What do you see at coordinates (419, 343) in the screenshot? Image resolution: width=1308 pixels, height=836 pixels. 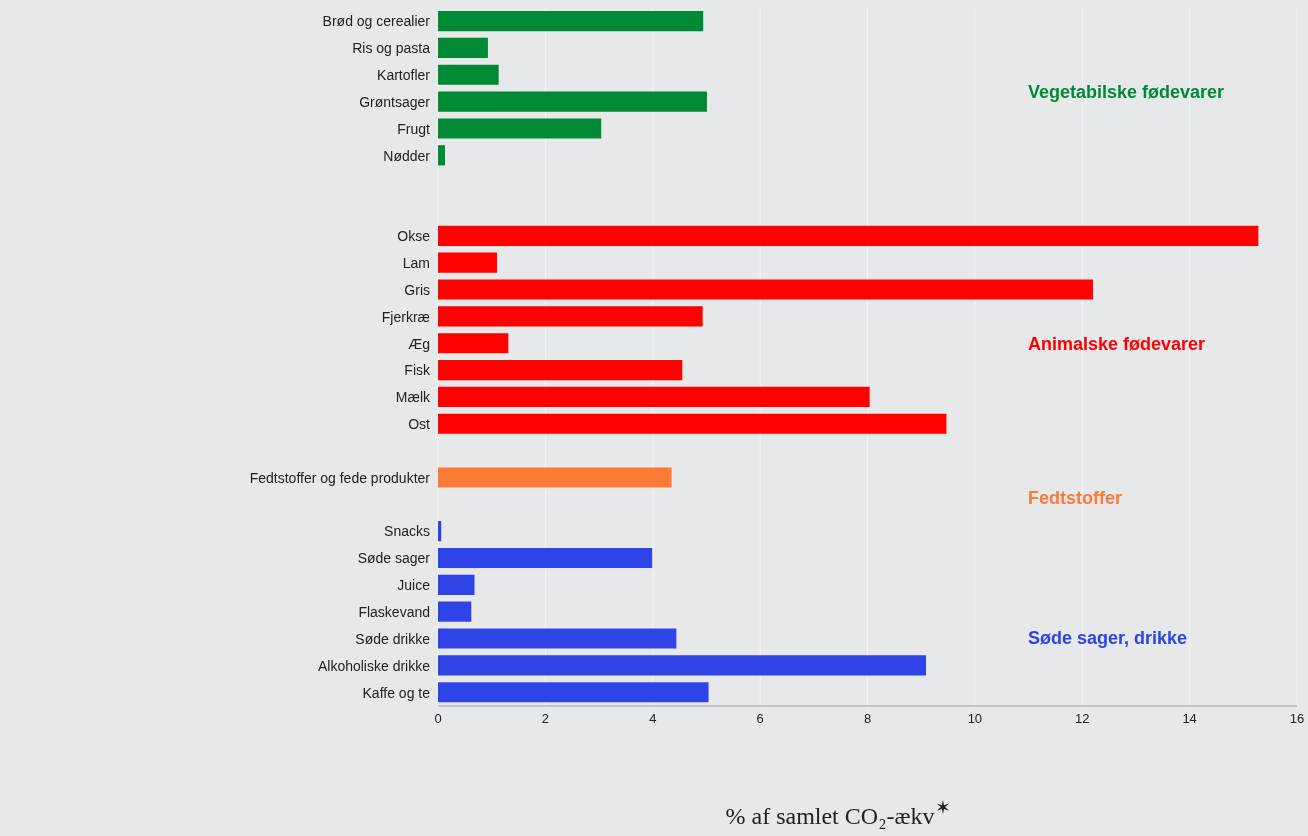 I see `y-tick-label: Æg` at bounding box center [419, 343].